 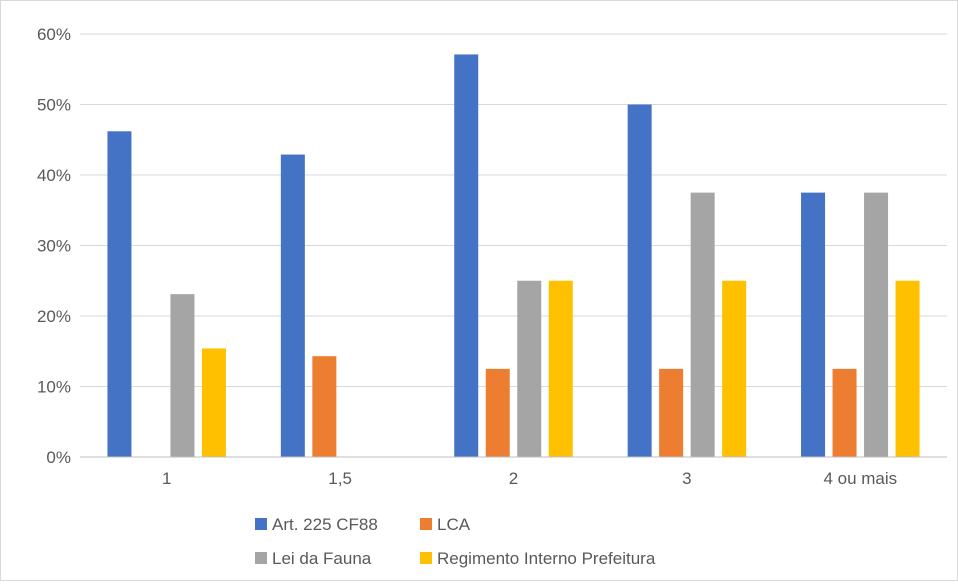 What do you see at coordinates (166, 478) in the screenshot?
I see `x-tick-label: 1` at bounding box center [166, 478].